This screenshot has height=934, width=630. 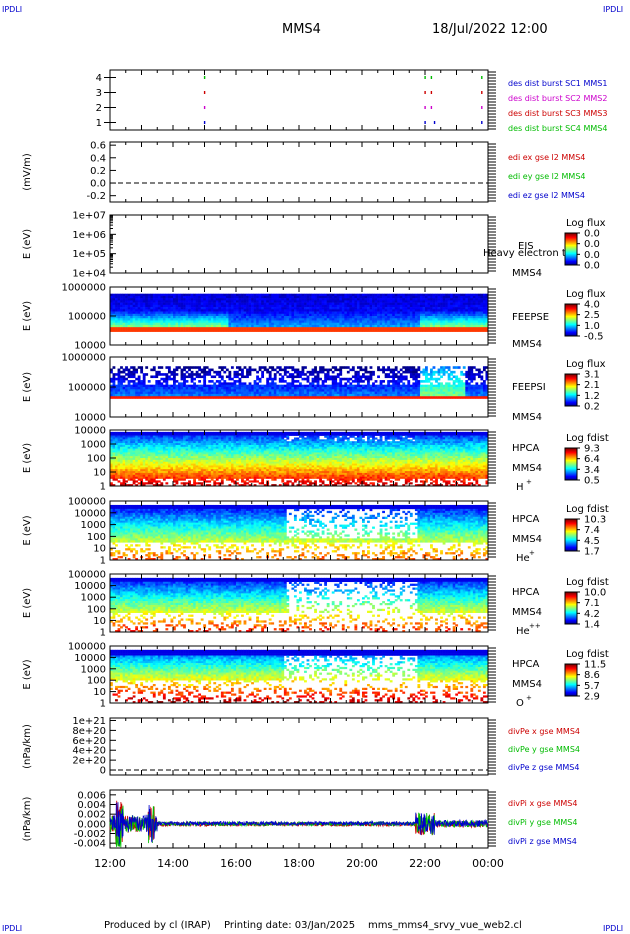 What do you see at coordinates (236, 863) in the screenshot?
I see `x-tick-label: 16:00` at bounding box center [236, 863].